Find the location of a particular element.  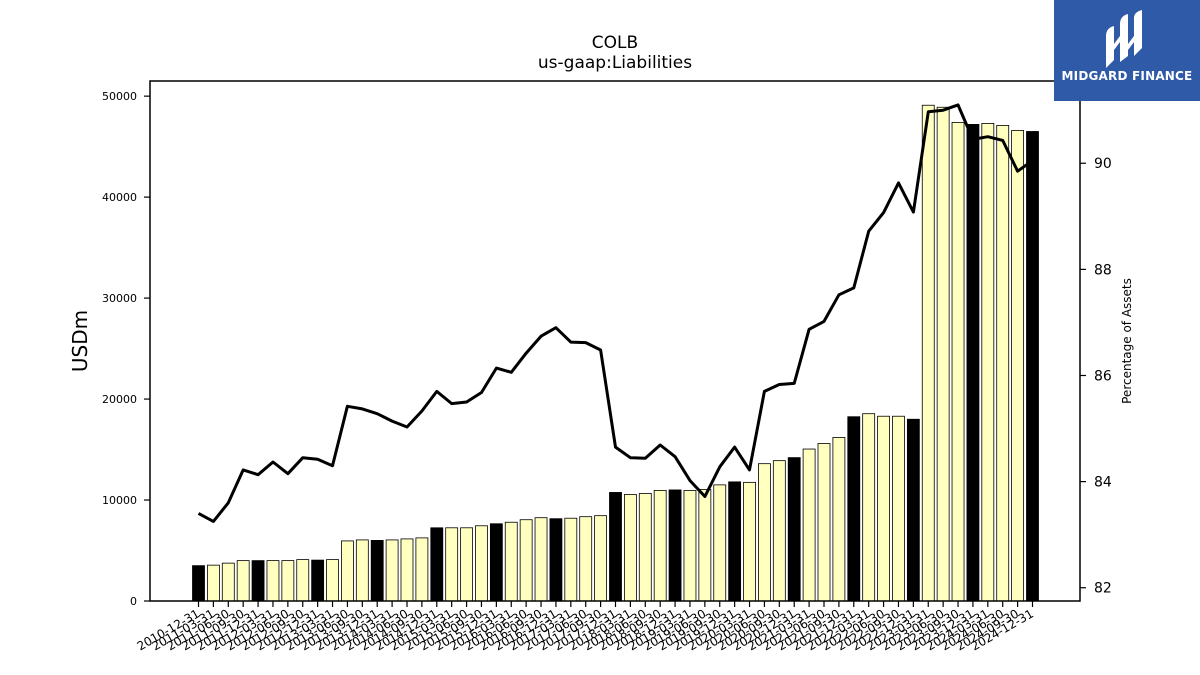

y-tick-label: 40000 is located at coordinates (119, 197).